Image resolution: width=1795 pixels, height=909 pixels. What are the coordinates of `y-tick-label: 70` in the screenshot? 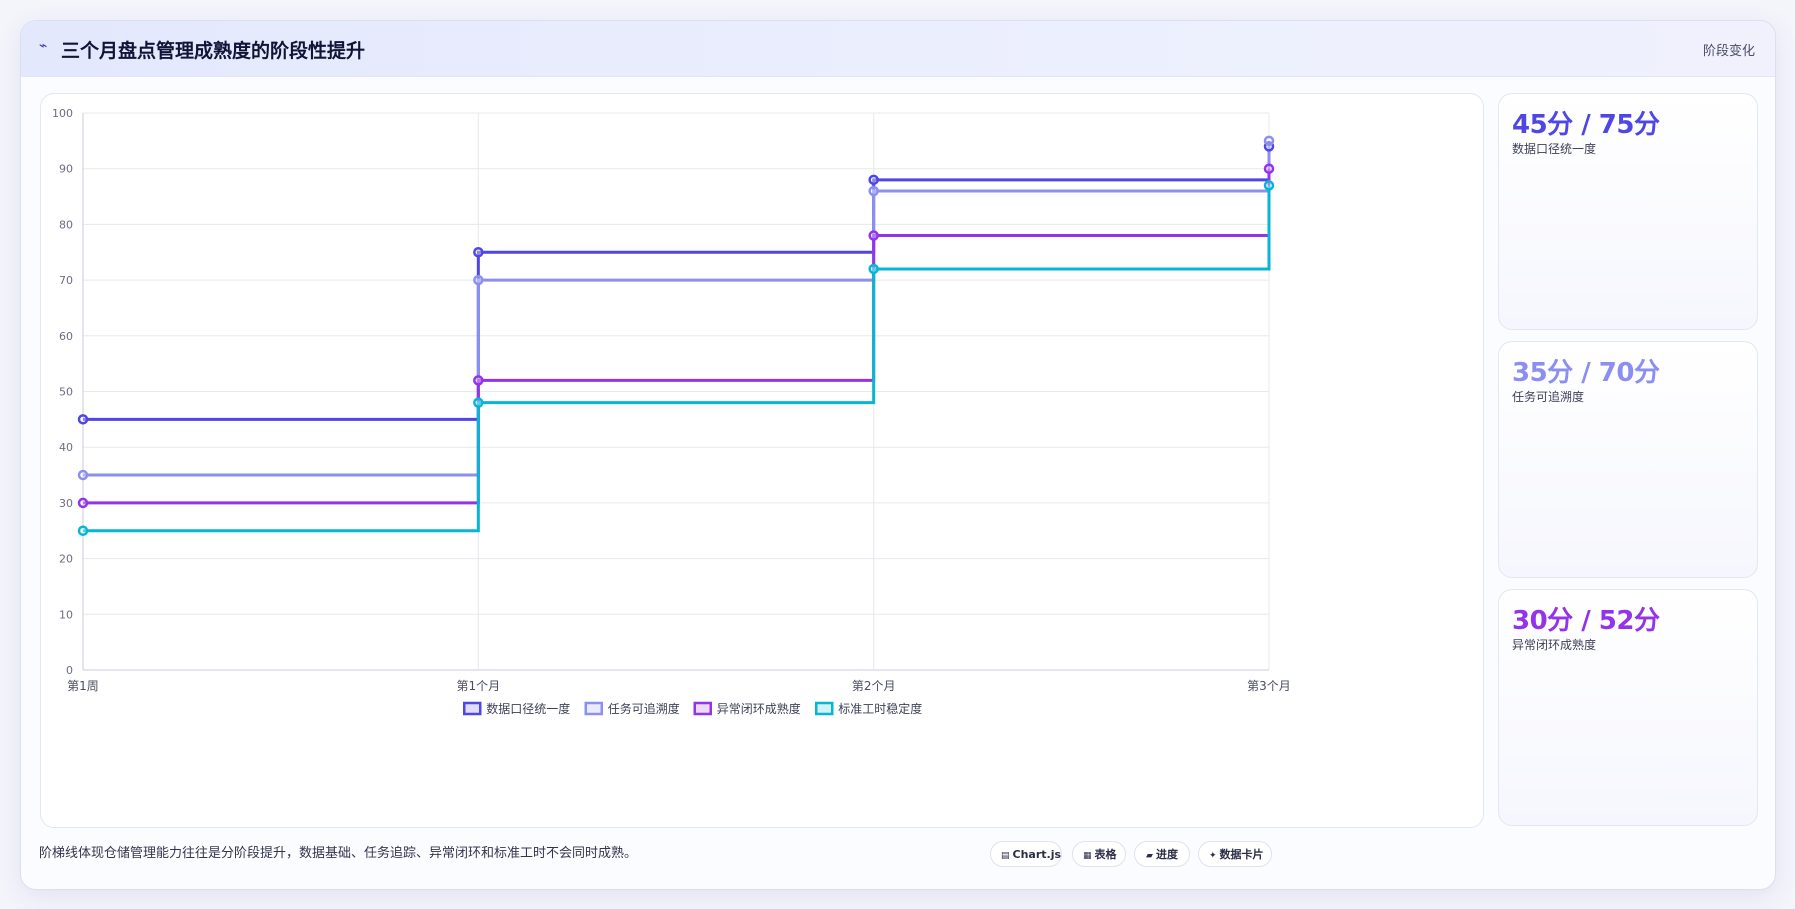 It's located at (66, 280).